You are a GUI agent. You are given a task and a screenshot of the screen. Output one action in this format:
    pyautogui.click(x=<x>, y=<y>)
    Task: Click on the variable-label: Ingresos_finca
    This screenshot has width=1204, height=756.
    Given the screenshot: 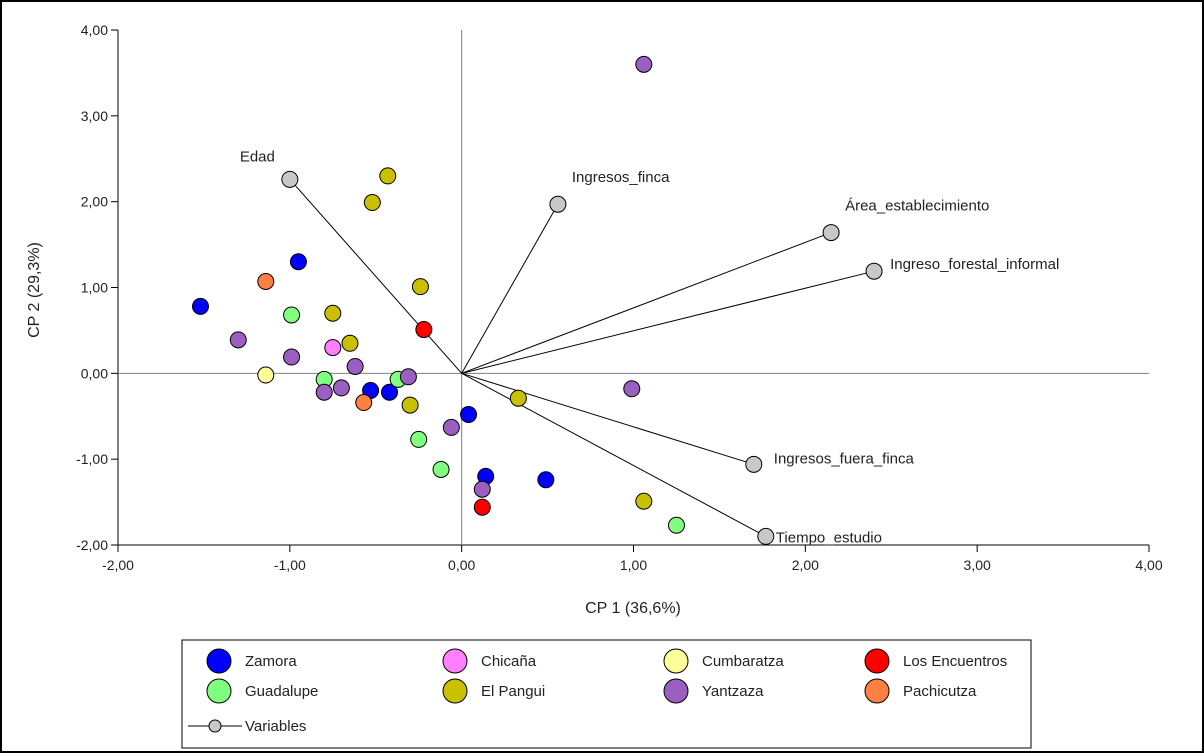 What is the action you would take?
    pyautogui.click(x=621, y=177)
    